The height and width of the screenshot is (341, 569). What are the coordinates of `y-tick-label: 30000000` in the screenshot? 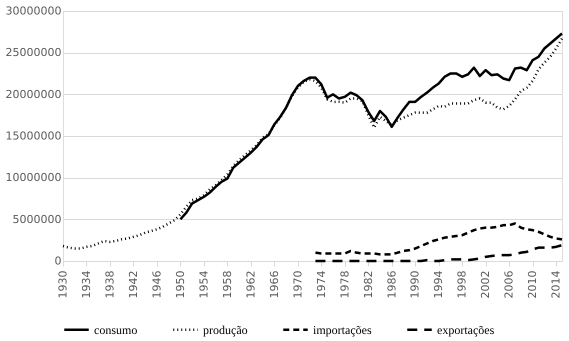 It's located at (34, 11).